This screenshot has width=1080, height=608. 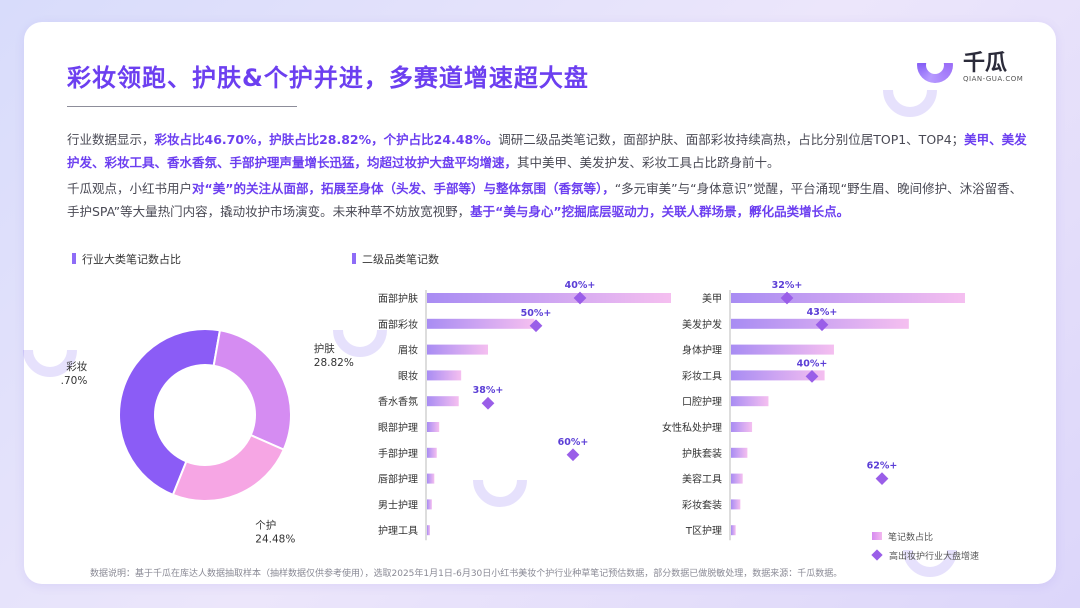 What do you see at coordinates (408, 350) in the screenshot?
I see `bar-category-label: 眉妆` at bounding box center [408, 350].